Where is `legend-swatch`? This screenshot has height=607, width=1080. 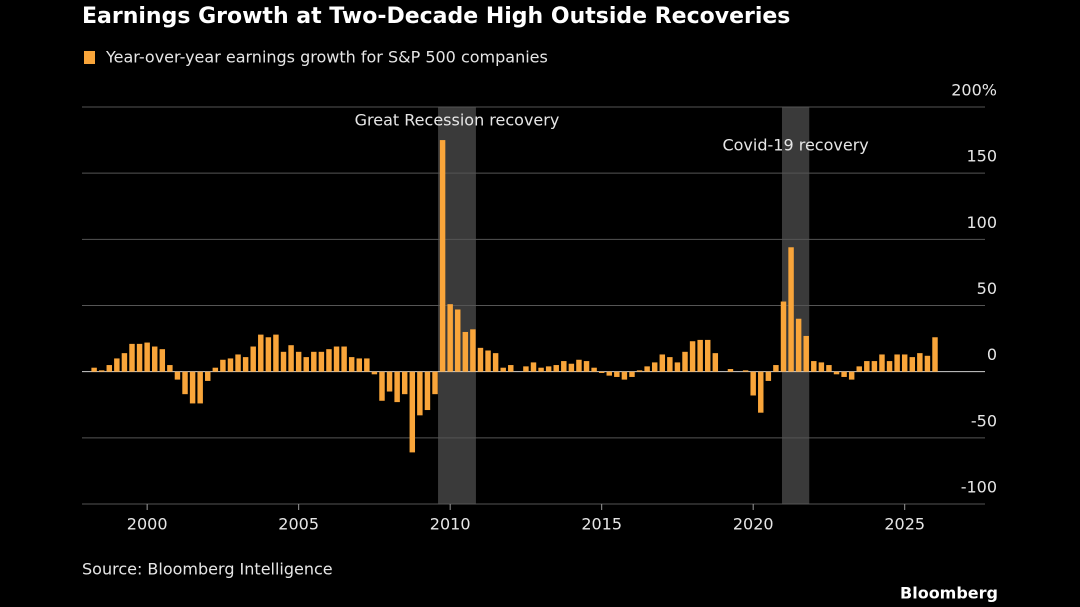 legend-swatch is located at coordinates (89, 57).